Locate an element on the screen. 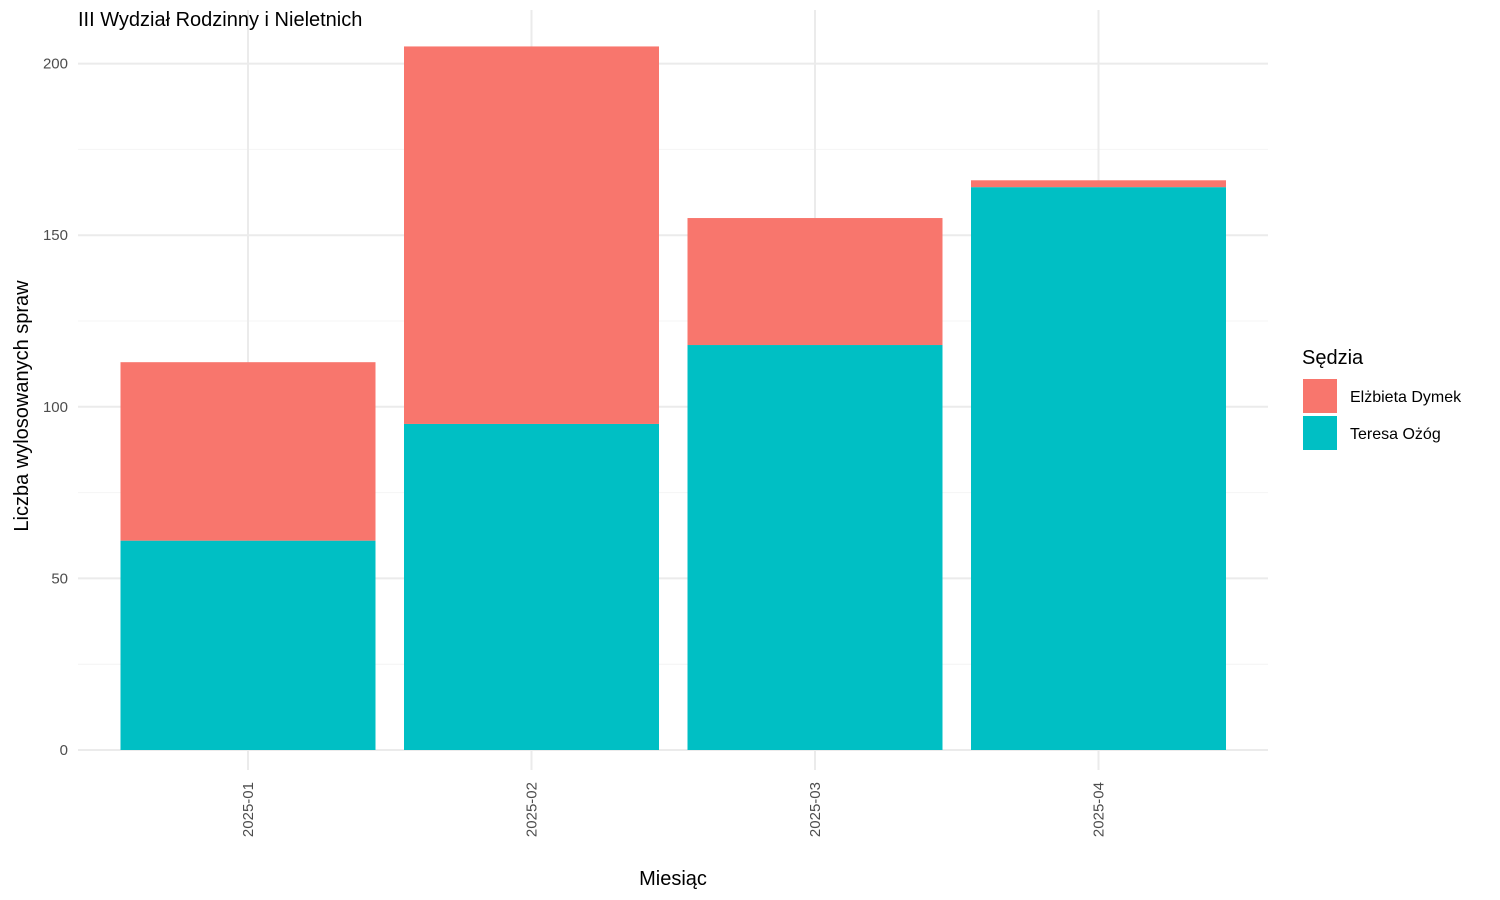 This screenshot has width=1500, height=900. legend-title: Sędzia is located at coordinates (1333, 358).